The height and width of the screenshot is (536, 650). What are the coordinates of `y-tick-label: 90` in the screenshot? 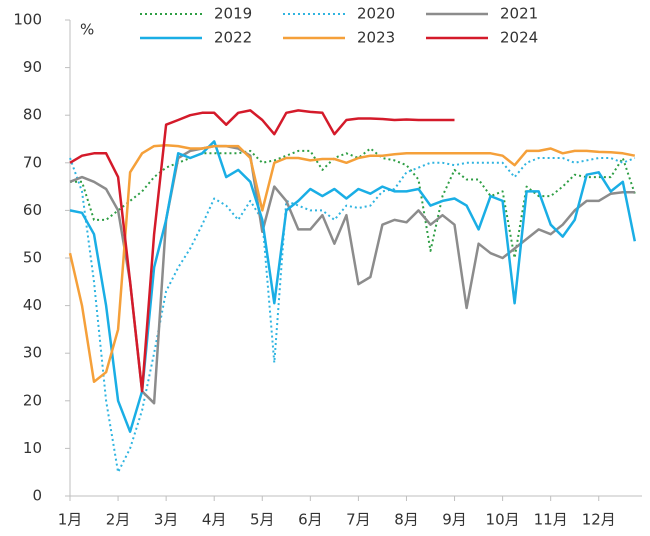 It's located at (32, 67).